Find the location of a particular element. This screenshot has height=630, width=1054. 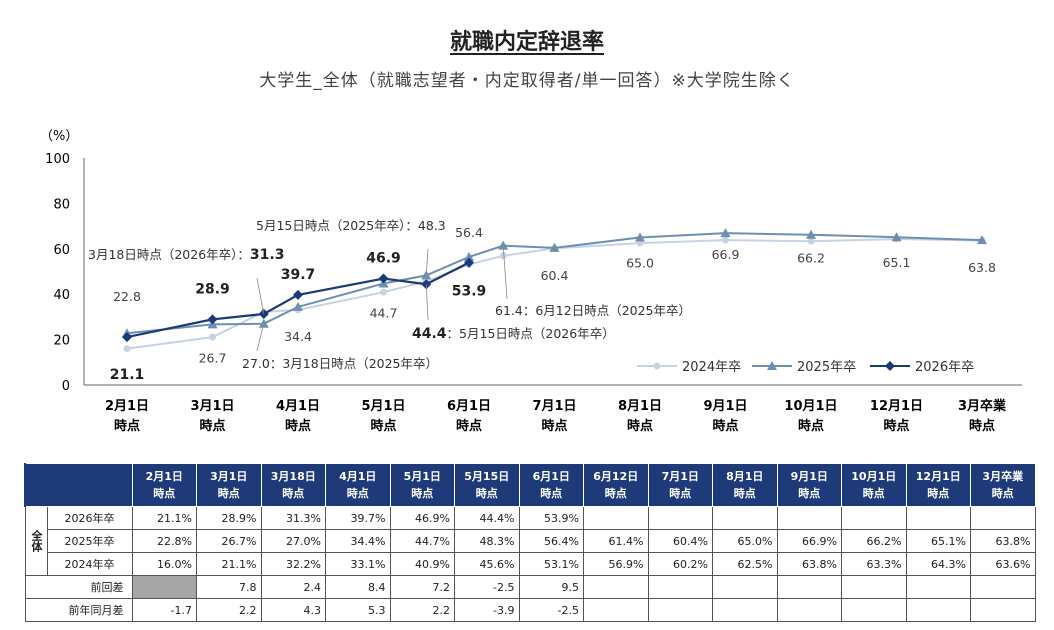

table-cell: 65.0% is located at coordinates (745, 541).